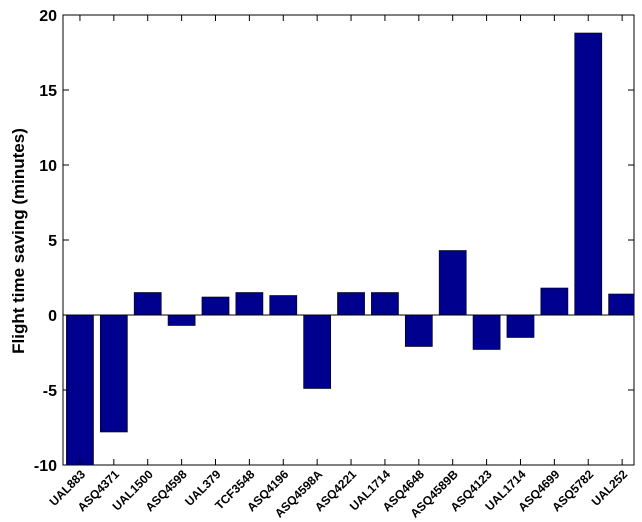 Image resolution: width=642 pixels, height=522 pixels. I want to click on y-tick-label: 10, so click(48, 166).